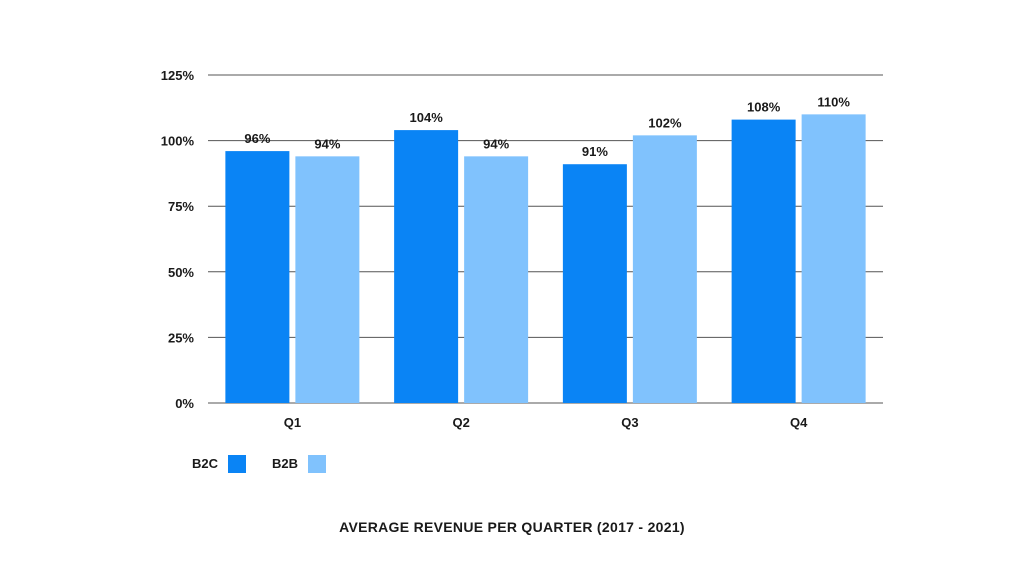  What do you see at coordinates (665, 122) in the screenshot?
I see `data-label: 102%` at bounding box center [665, 122].